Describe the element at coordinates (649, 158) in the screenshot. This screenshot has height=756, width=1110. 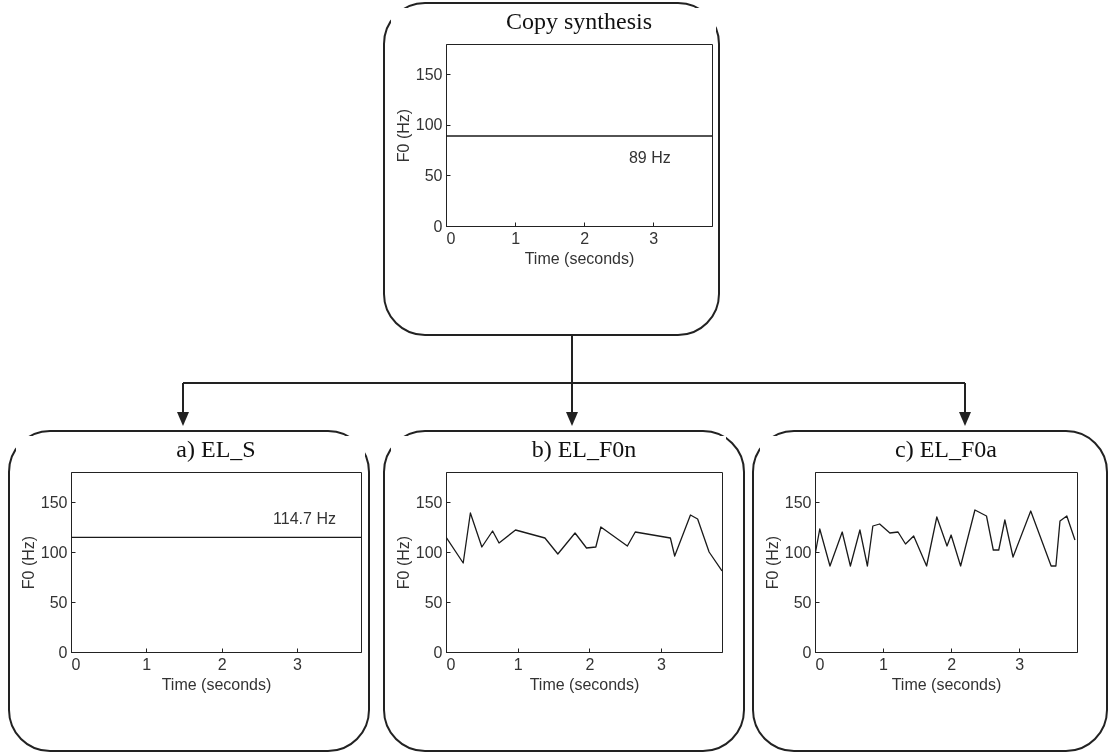
I see `annotation: 89 Hz` at that location.